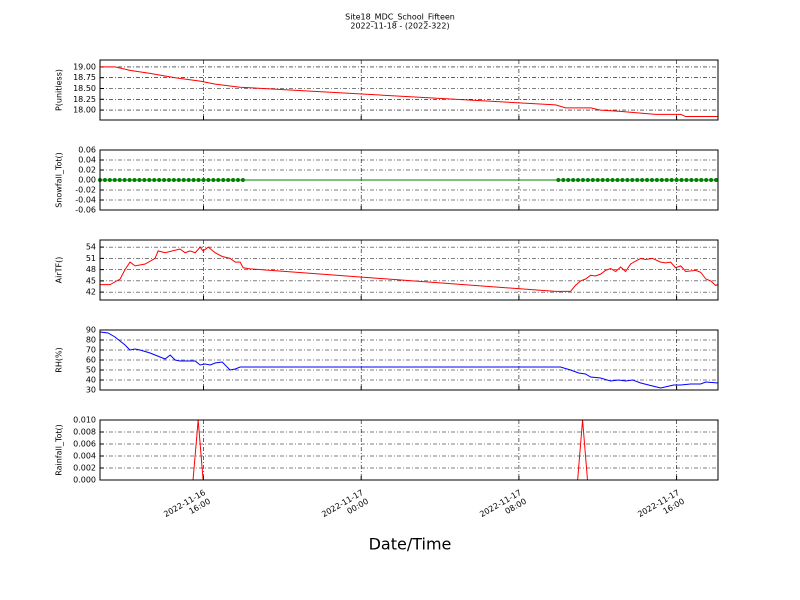 The image size is (800, 600). What do you see at coordinates (91, 370) in the screenshot?
I see `y-tick-label: 50` at bounding box center [91, 370].